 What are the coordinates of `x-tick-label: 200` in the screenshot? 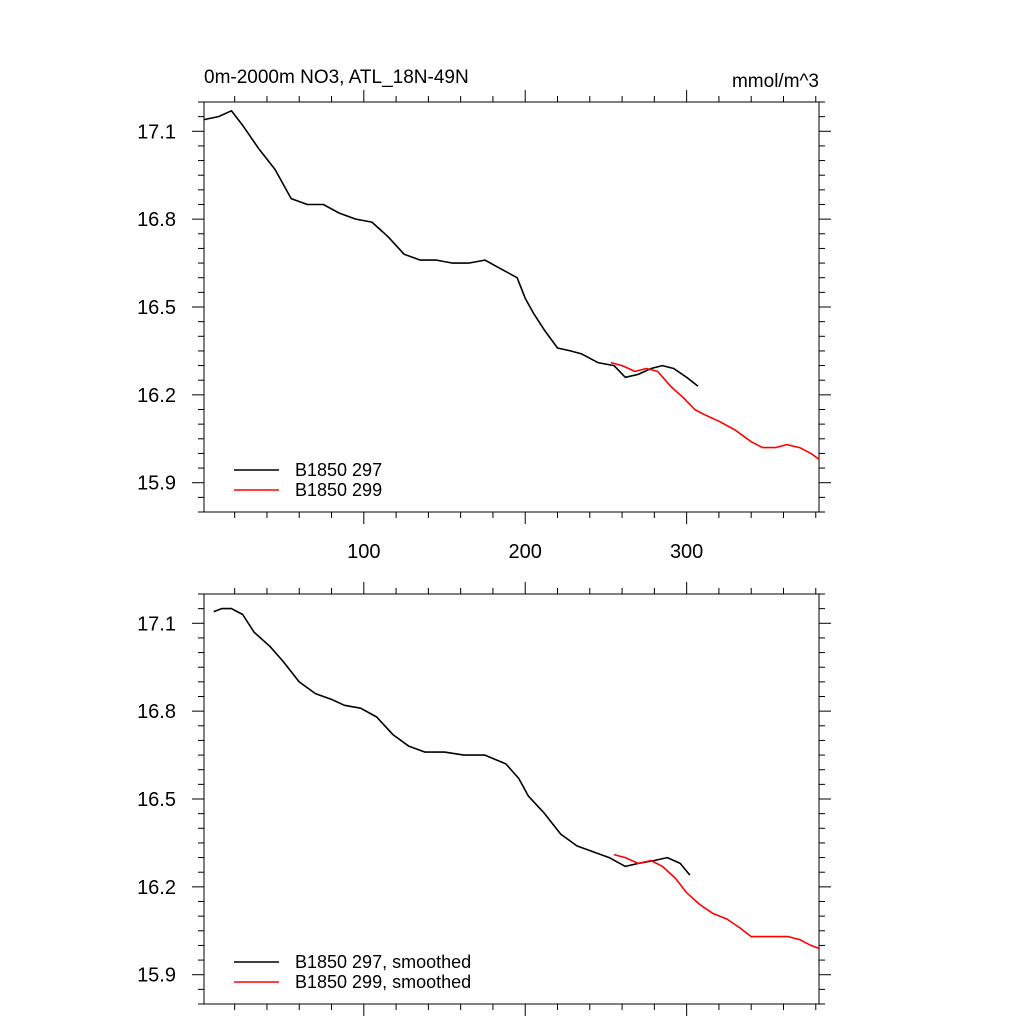 It's located at (525, 552).